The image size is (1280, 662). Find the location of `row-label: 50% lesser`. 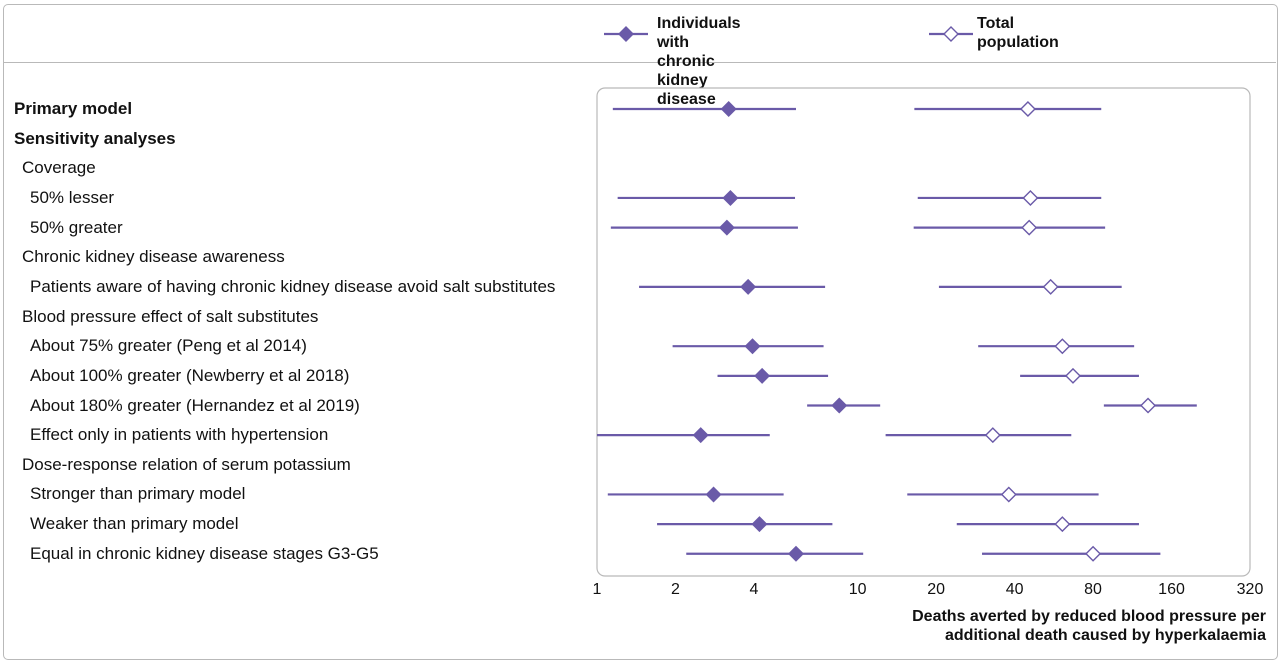

row-label: 50% lesser is located at coordinates (72, 197).